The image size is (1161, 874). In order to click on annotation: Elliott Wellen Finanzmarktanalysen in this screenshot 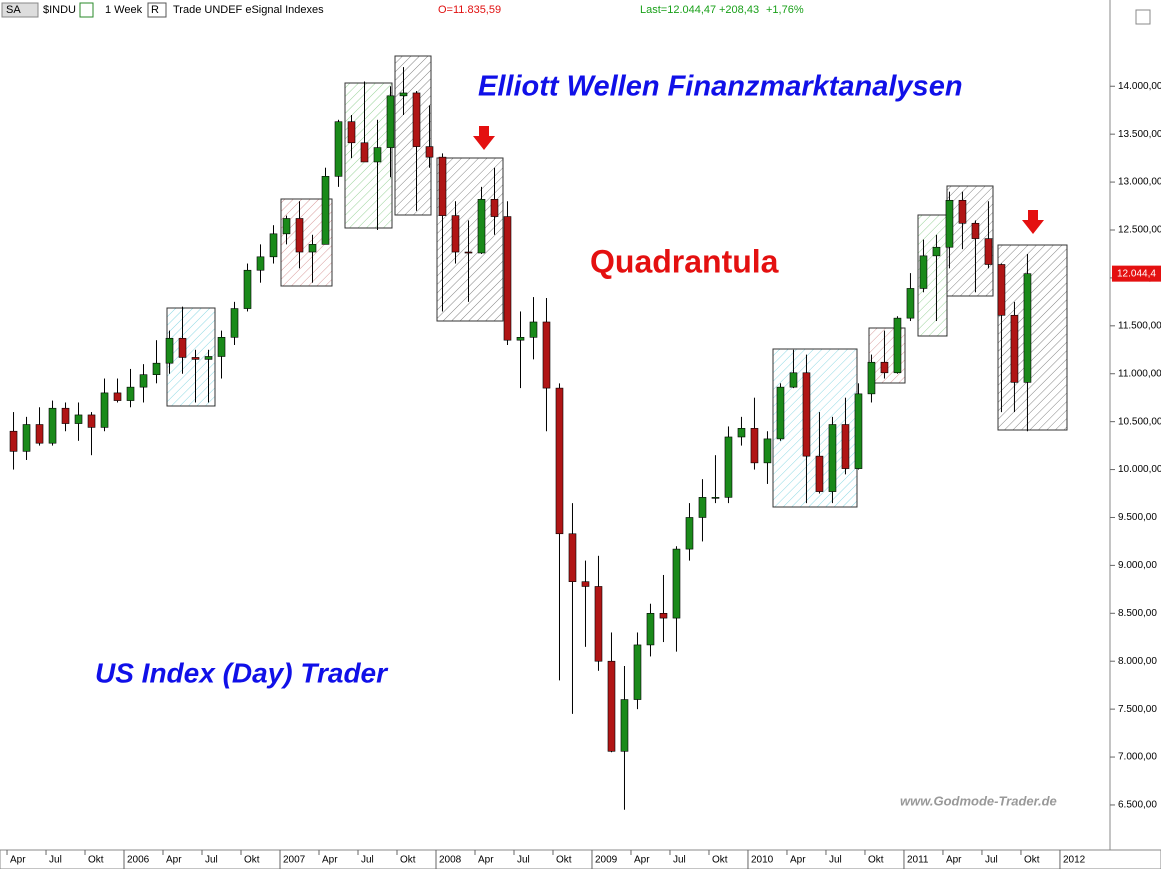, I will do `click(720, 87)`.